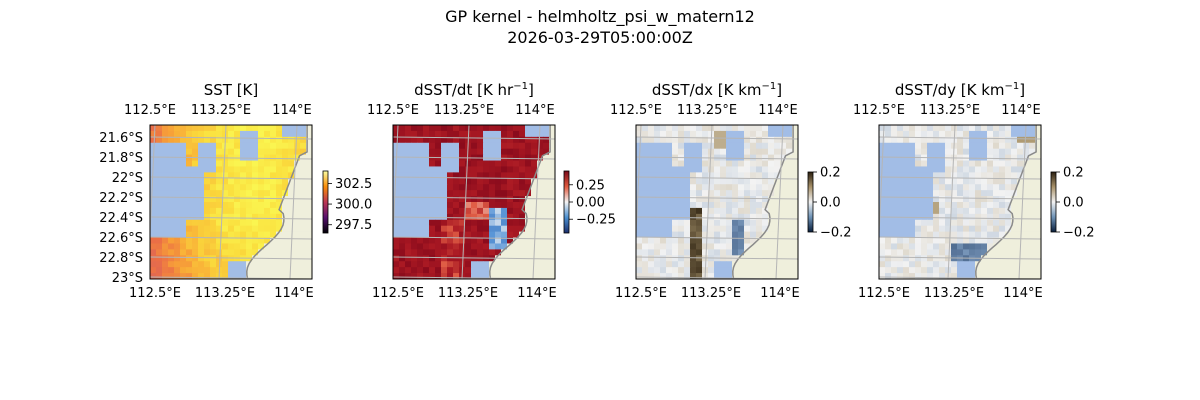 Image resolution: width=1200 pixels, height=400 pixels. What do you see at coordinates (711, 293) in the screenshot?
I see `bottom-tick-dsst-dx-1: 113.25°E` at bounding box center [711, 293].